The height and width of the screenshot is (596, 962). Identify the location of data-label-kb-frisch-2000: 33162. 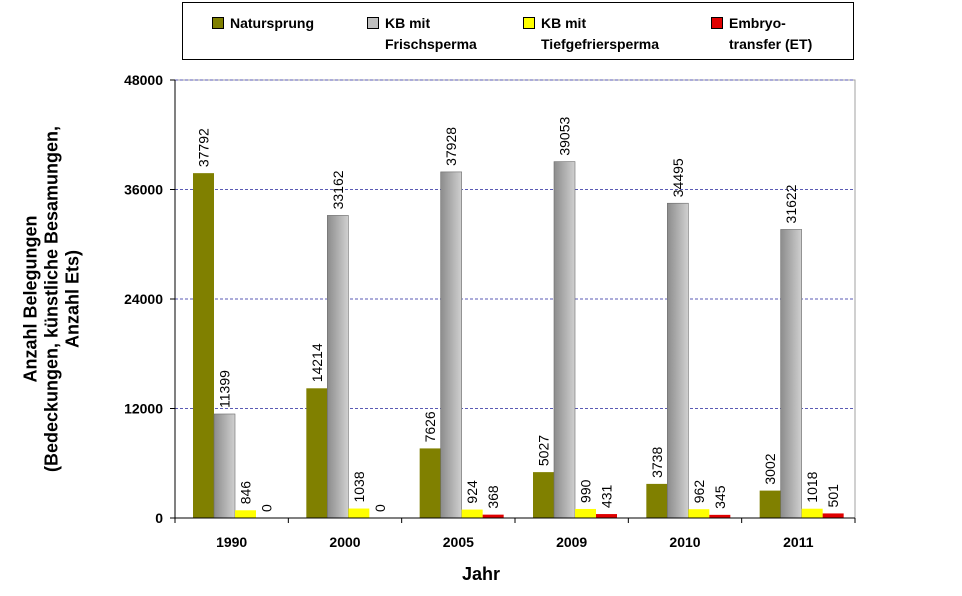
(338, 189).